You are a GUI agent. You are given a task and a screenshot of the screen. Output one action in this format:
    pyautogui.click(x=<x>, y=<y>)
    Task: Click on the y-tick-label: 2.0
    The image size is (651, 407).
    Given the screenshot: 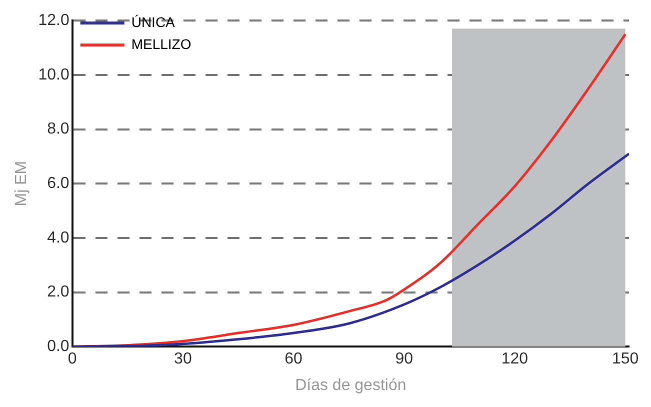 What is the action you would take?
    pyautogui.click(x=58, y=292)
    